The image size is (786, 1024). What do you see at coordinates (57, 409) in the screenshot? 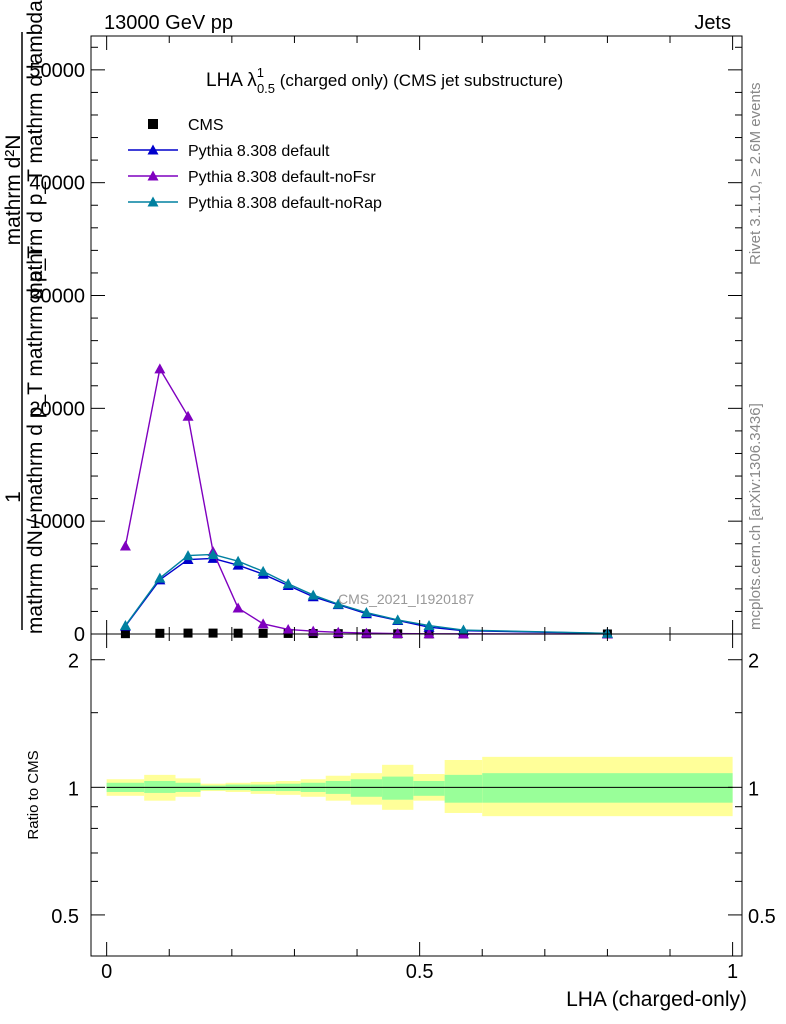
I see `top-ytick-label: 20000` at bounding box center [57, 409].